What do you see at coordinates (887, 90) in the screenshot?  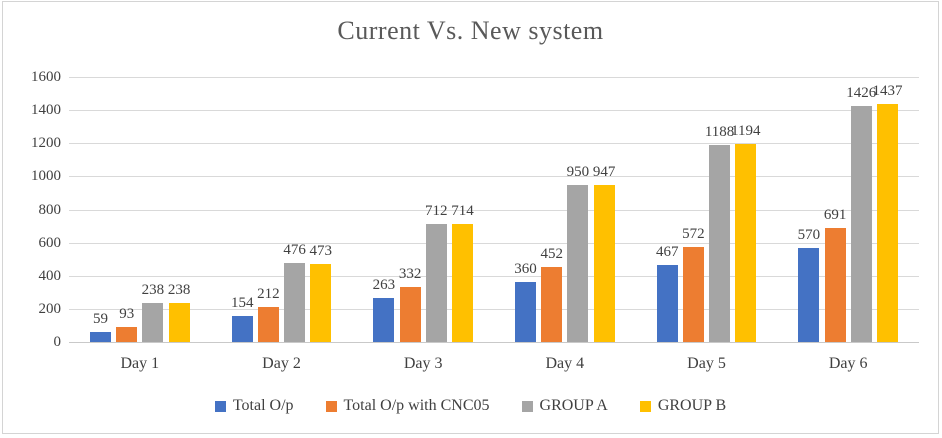 I see `data-label: 1437` at bounding box center [887, 90].